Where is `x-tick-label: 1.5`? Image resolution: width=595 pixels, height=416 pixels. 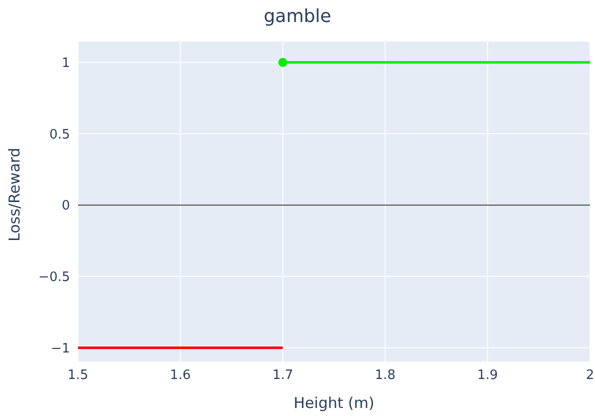
x-tick-label: 1.5 is located at coordinates (78, 376).